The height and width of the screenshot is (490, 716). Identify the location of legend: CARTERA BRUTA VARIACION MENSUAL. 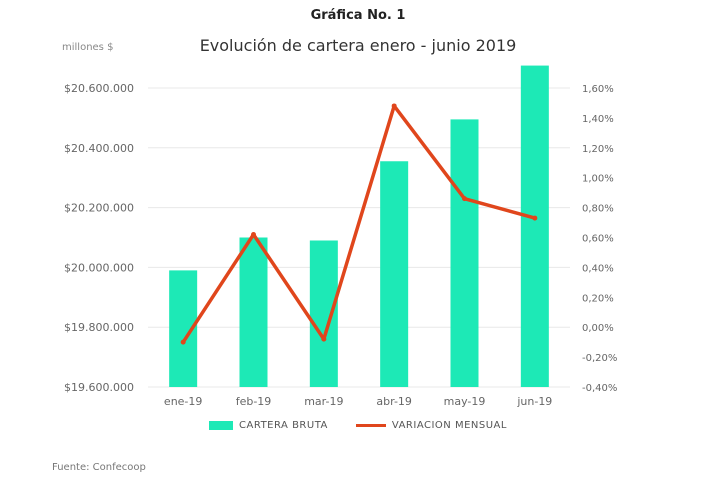
(358, 425).